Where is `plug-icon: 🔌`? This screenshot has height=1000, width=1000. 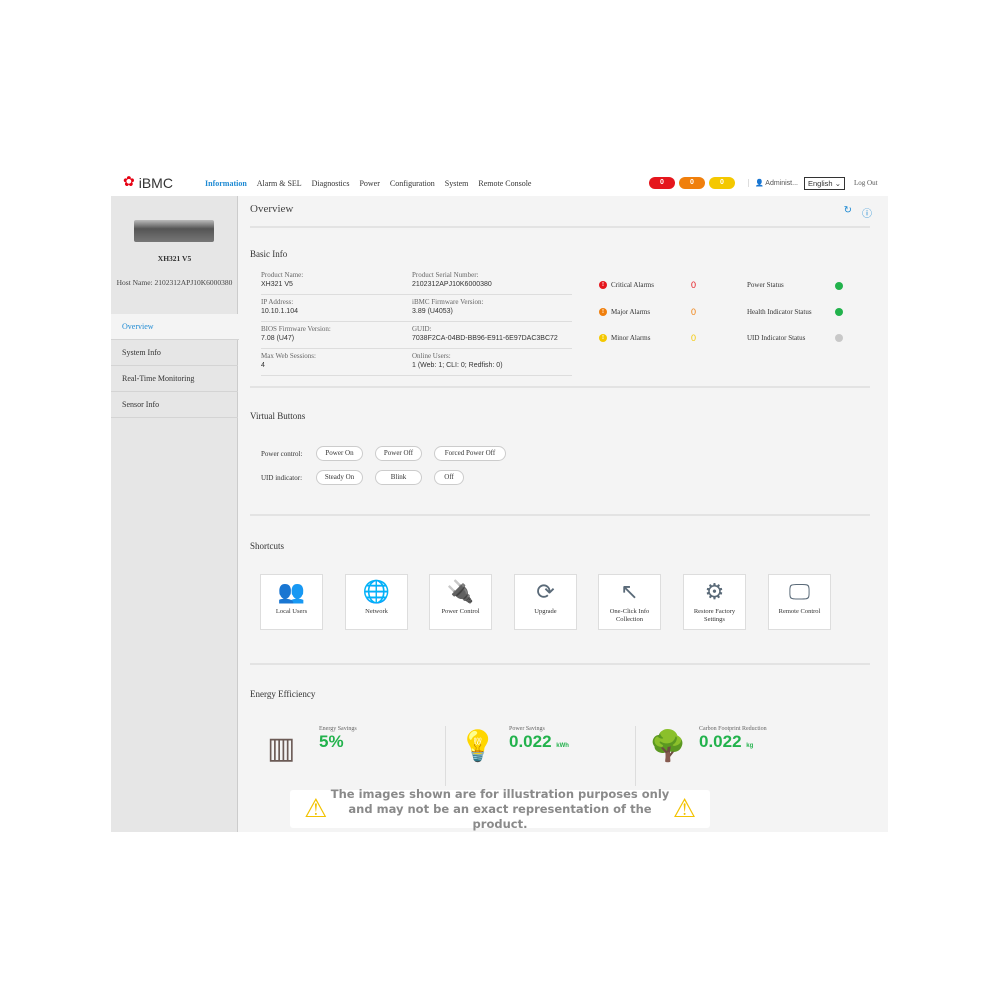 plug-icon: 🔌 is located at coordinates (460, 592).